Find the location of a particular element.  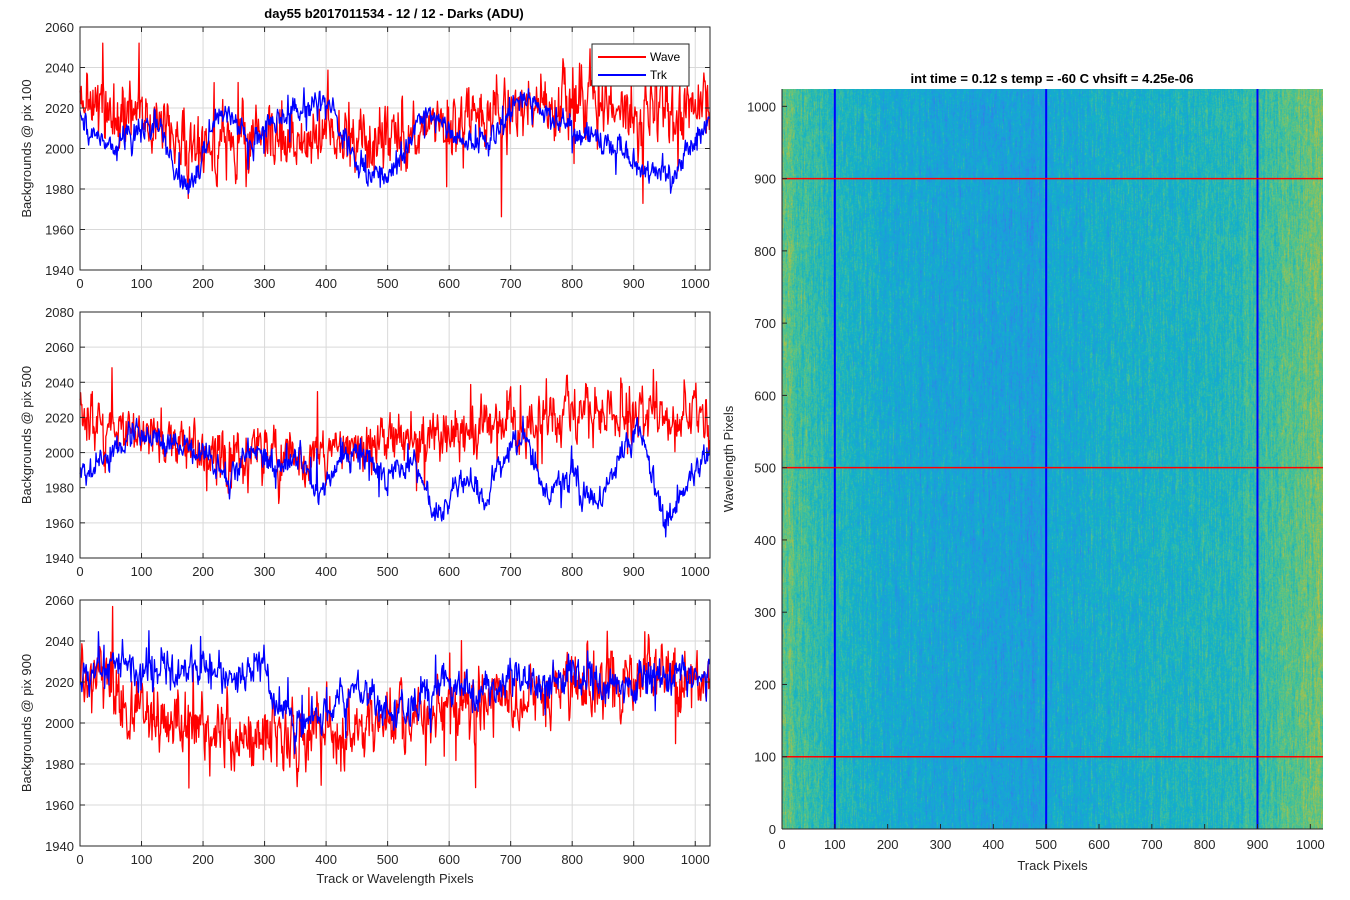

x-axis-label: Track Pixels is located at coordinates (1052, 865).